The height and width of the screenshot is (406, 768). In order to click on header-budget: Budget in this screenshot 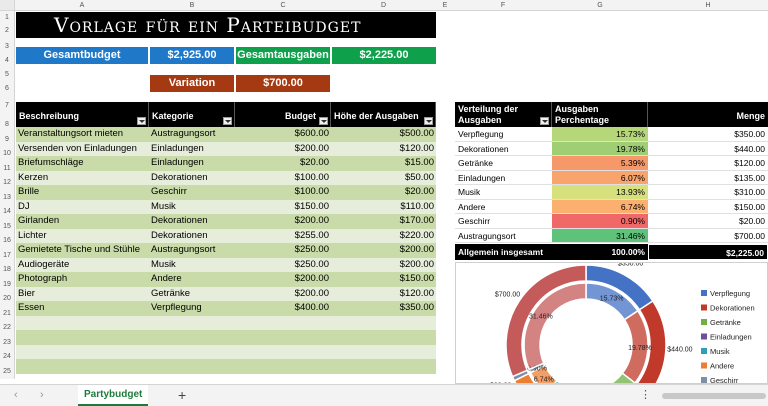, I will do `click(283, 114)`.